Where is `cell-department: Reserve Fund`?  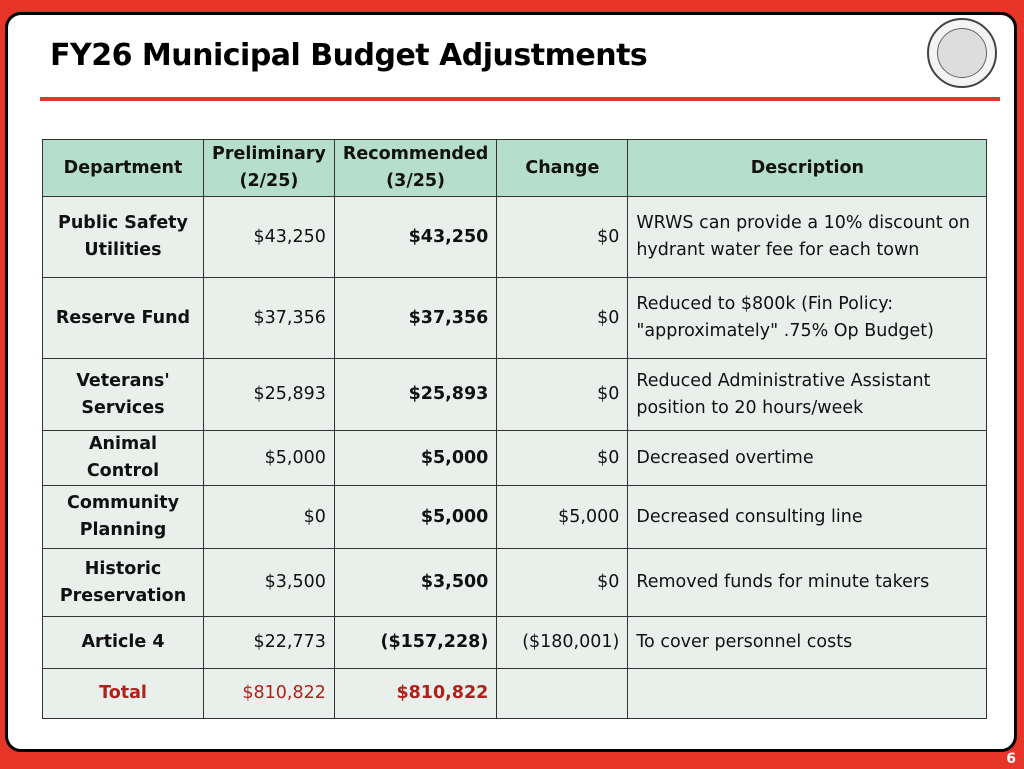 cell-department: Reserve Fund is located at coordinates (123, 318).